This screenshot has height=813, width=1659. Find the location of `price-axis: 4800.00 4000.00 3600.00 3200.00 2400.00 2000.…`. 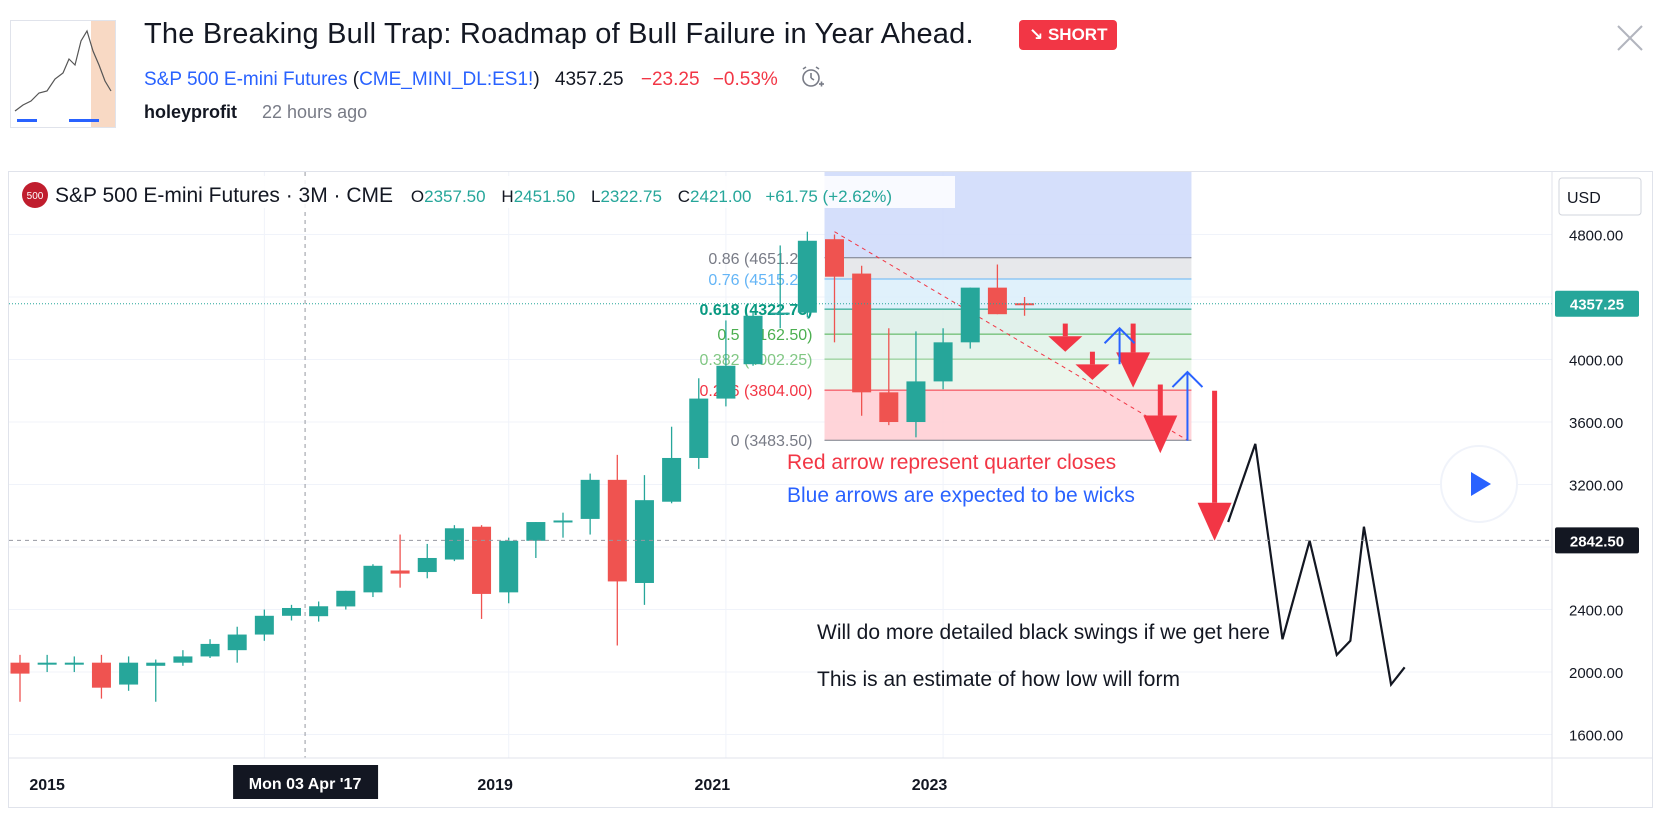

price-axis: 4800.00 4000.00 3600.00 3200.00 2400.00 2000.… is located at coordinates (1597, 486).